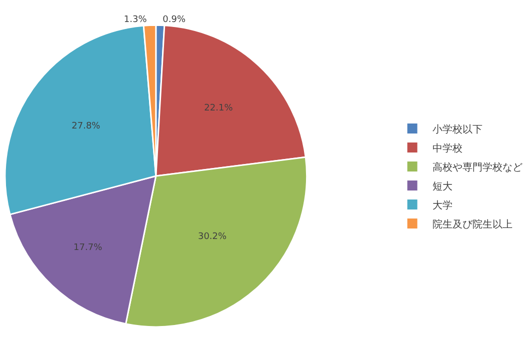 This screenshot has width=529, height=342. Describe the element at coordinates (472, 224) in the screenshot. I see `legend-label: 院生及び院生以上` at that location.